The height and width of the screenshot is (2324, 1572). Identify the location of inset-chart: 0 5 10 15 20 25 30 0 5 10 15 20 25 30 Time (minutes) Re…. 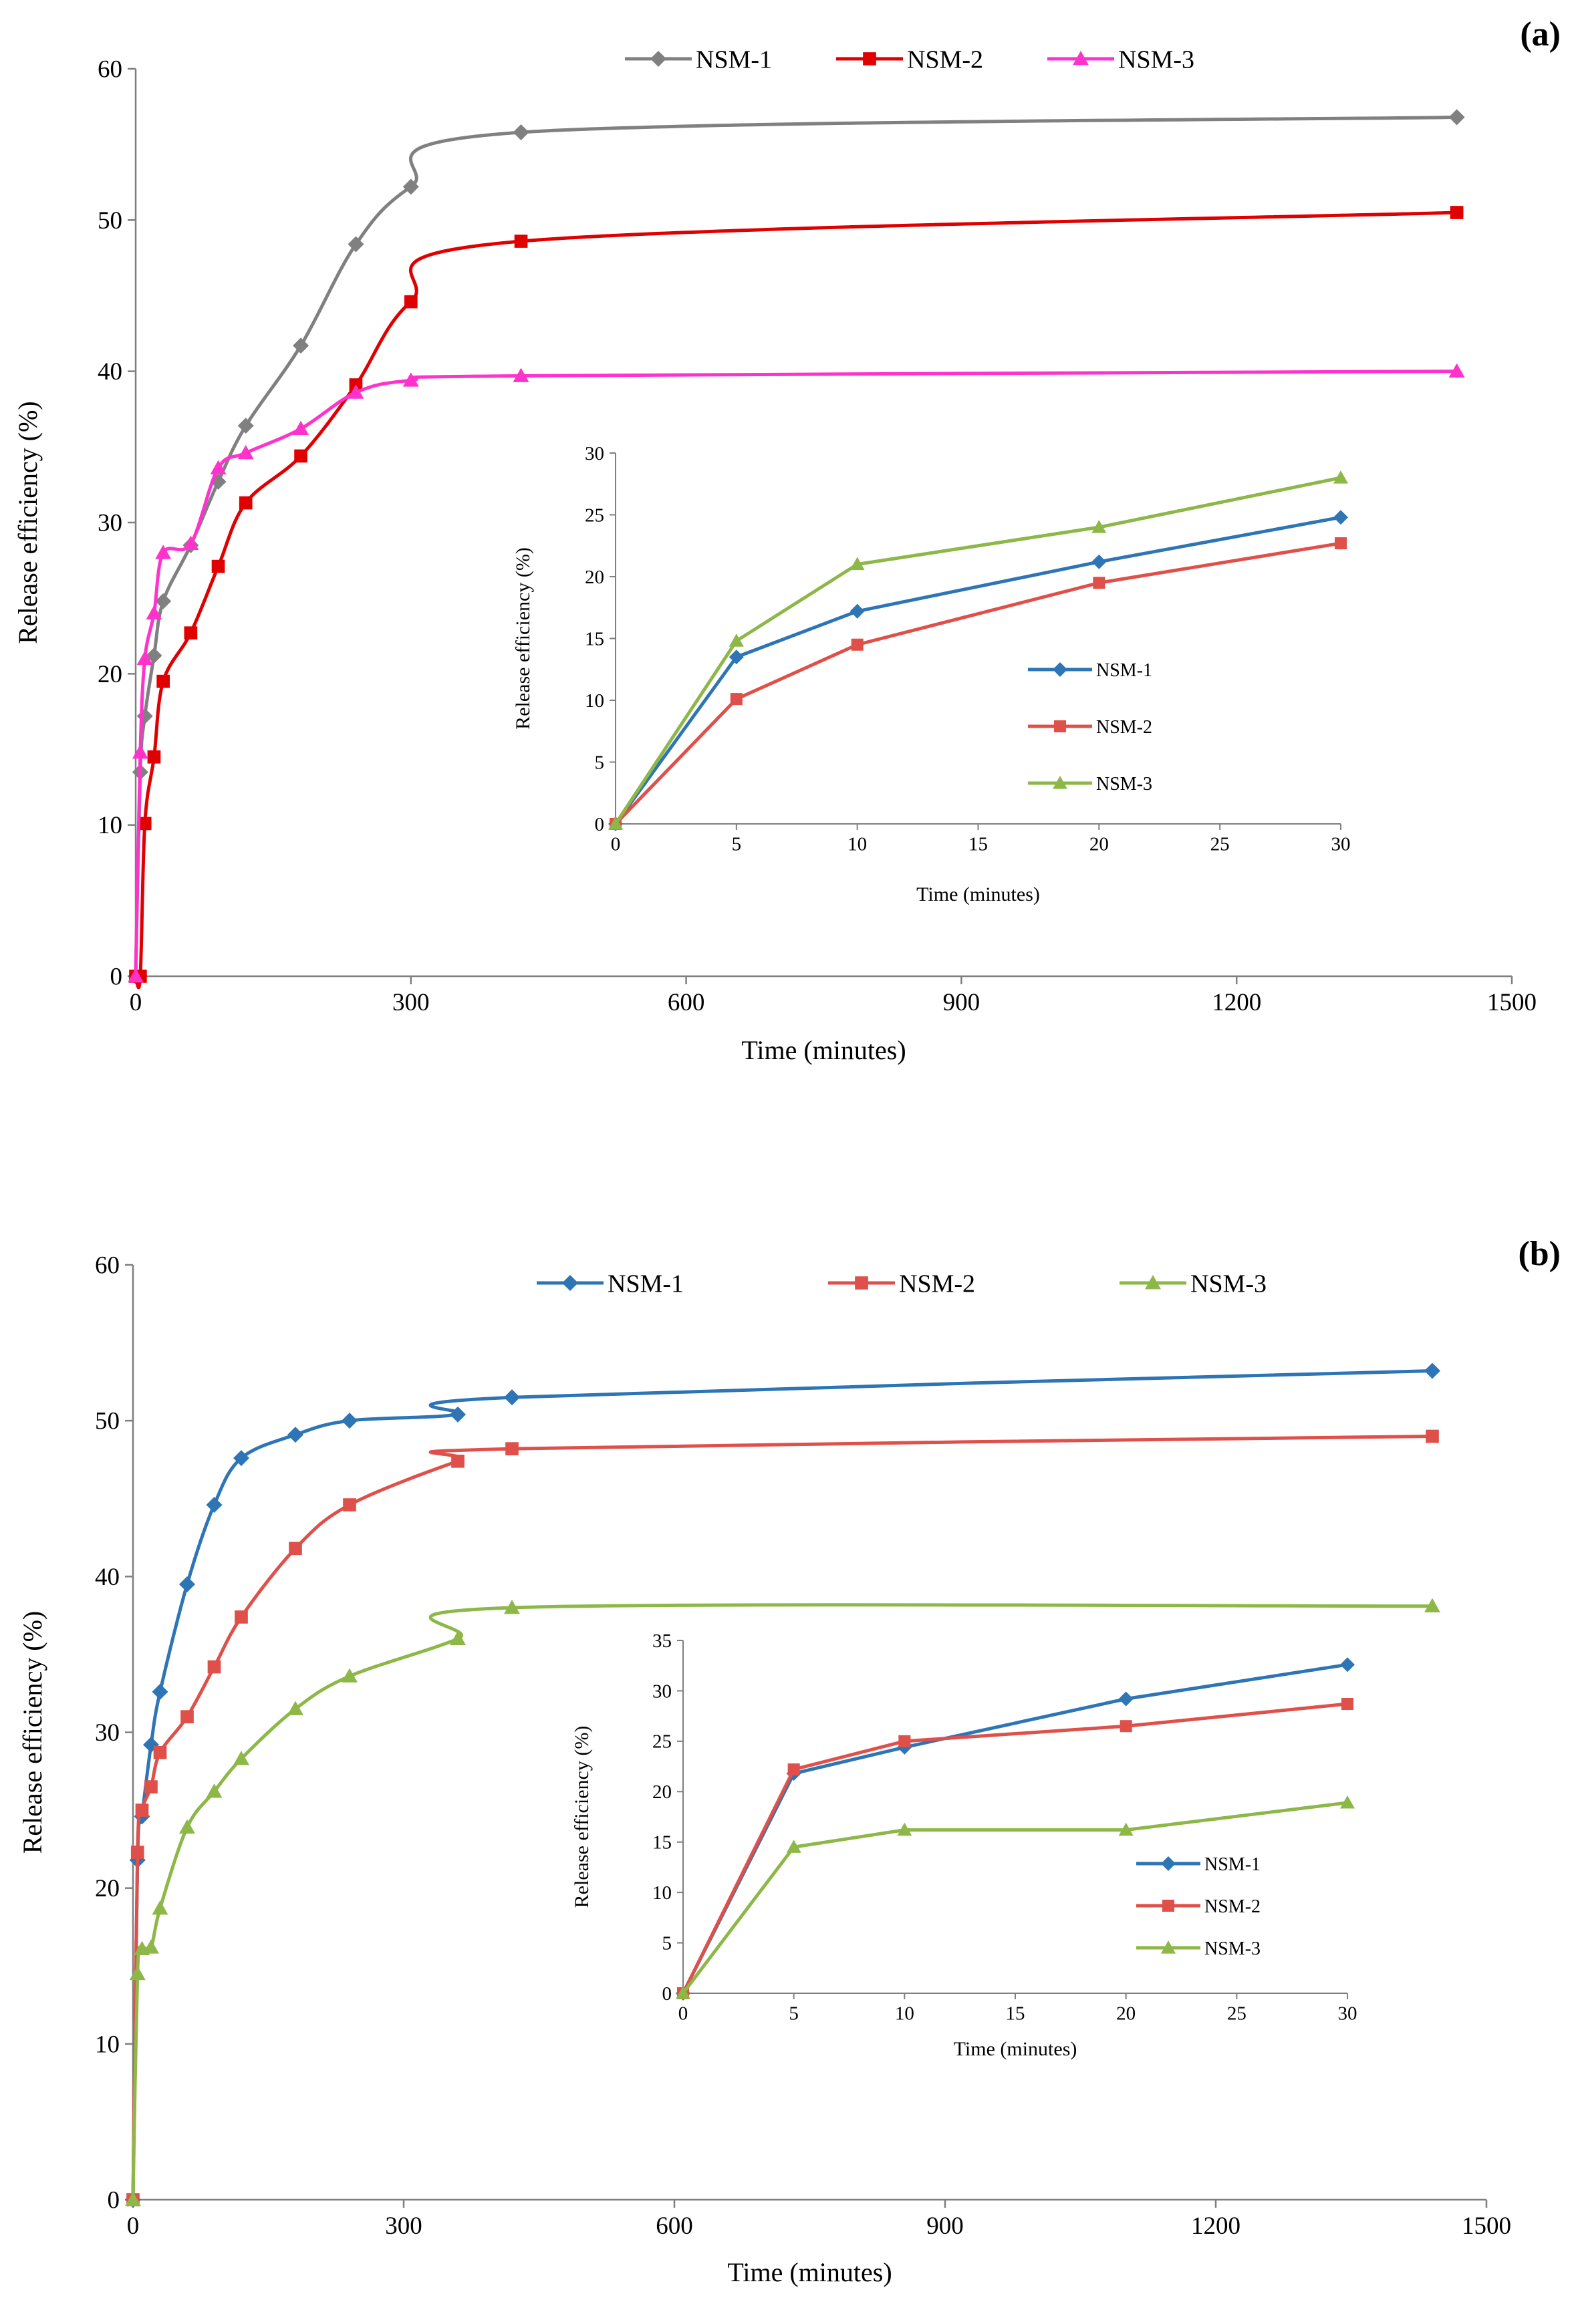
(932, 674).